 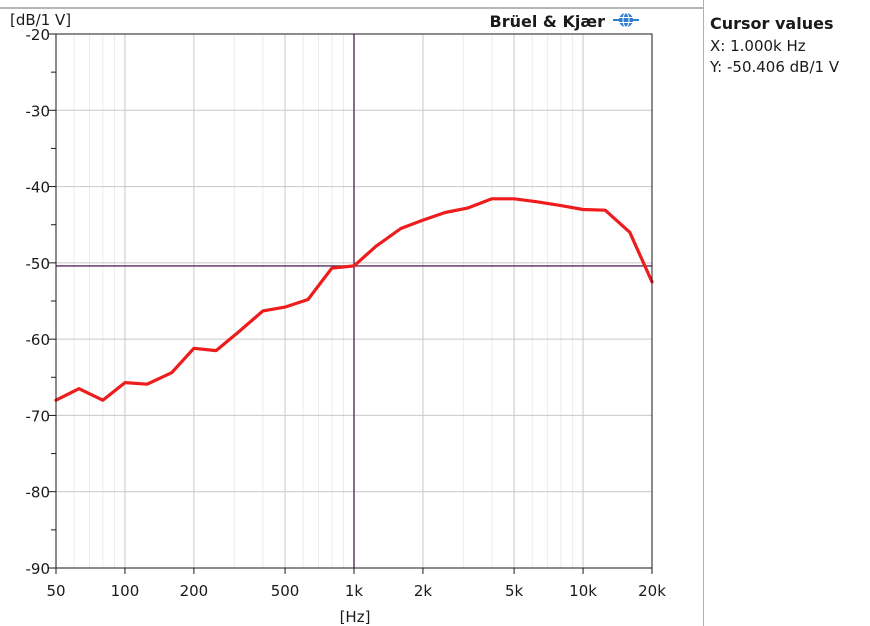 What do you see at coordinates (38, 111) in the screenshot?
I see `y-tick-label: -30` at bounding box center [38, 111].